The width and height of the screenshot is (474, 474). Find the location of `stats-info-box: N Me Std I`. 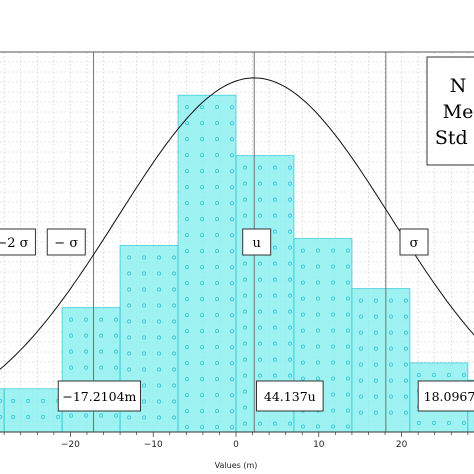

stats-info-box: N Me Std I is located at coordinates (450, 111).